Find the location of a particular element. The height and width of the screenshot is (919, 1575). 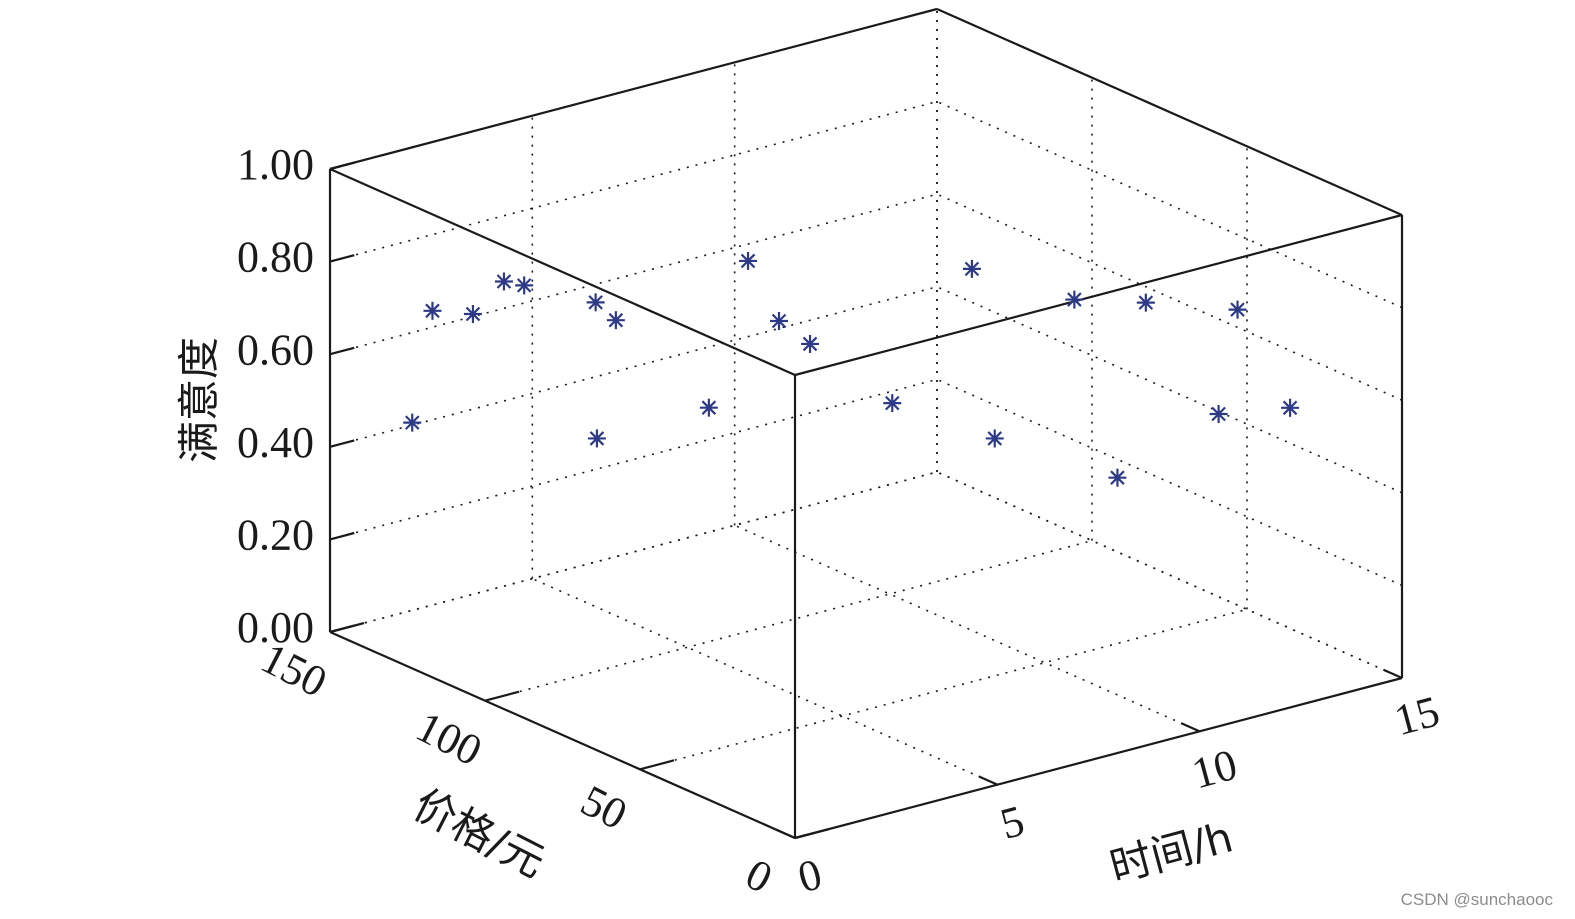

z-tick-label: 1.00 is located at coordinates (275, 164).